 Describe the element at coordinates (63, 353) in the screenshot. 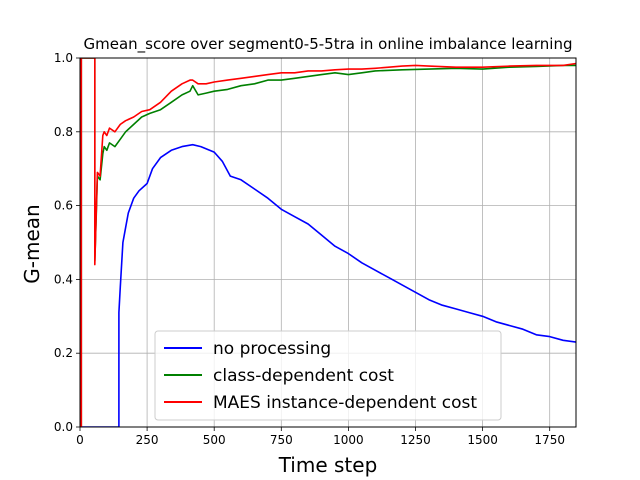

I see `y-tick-label: 0.2` at that location.